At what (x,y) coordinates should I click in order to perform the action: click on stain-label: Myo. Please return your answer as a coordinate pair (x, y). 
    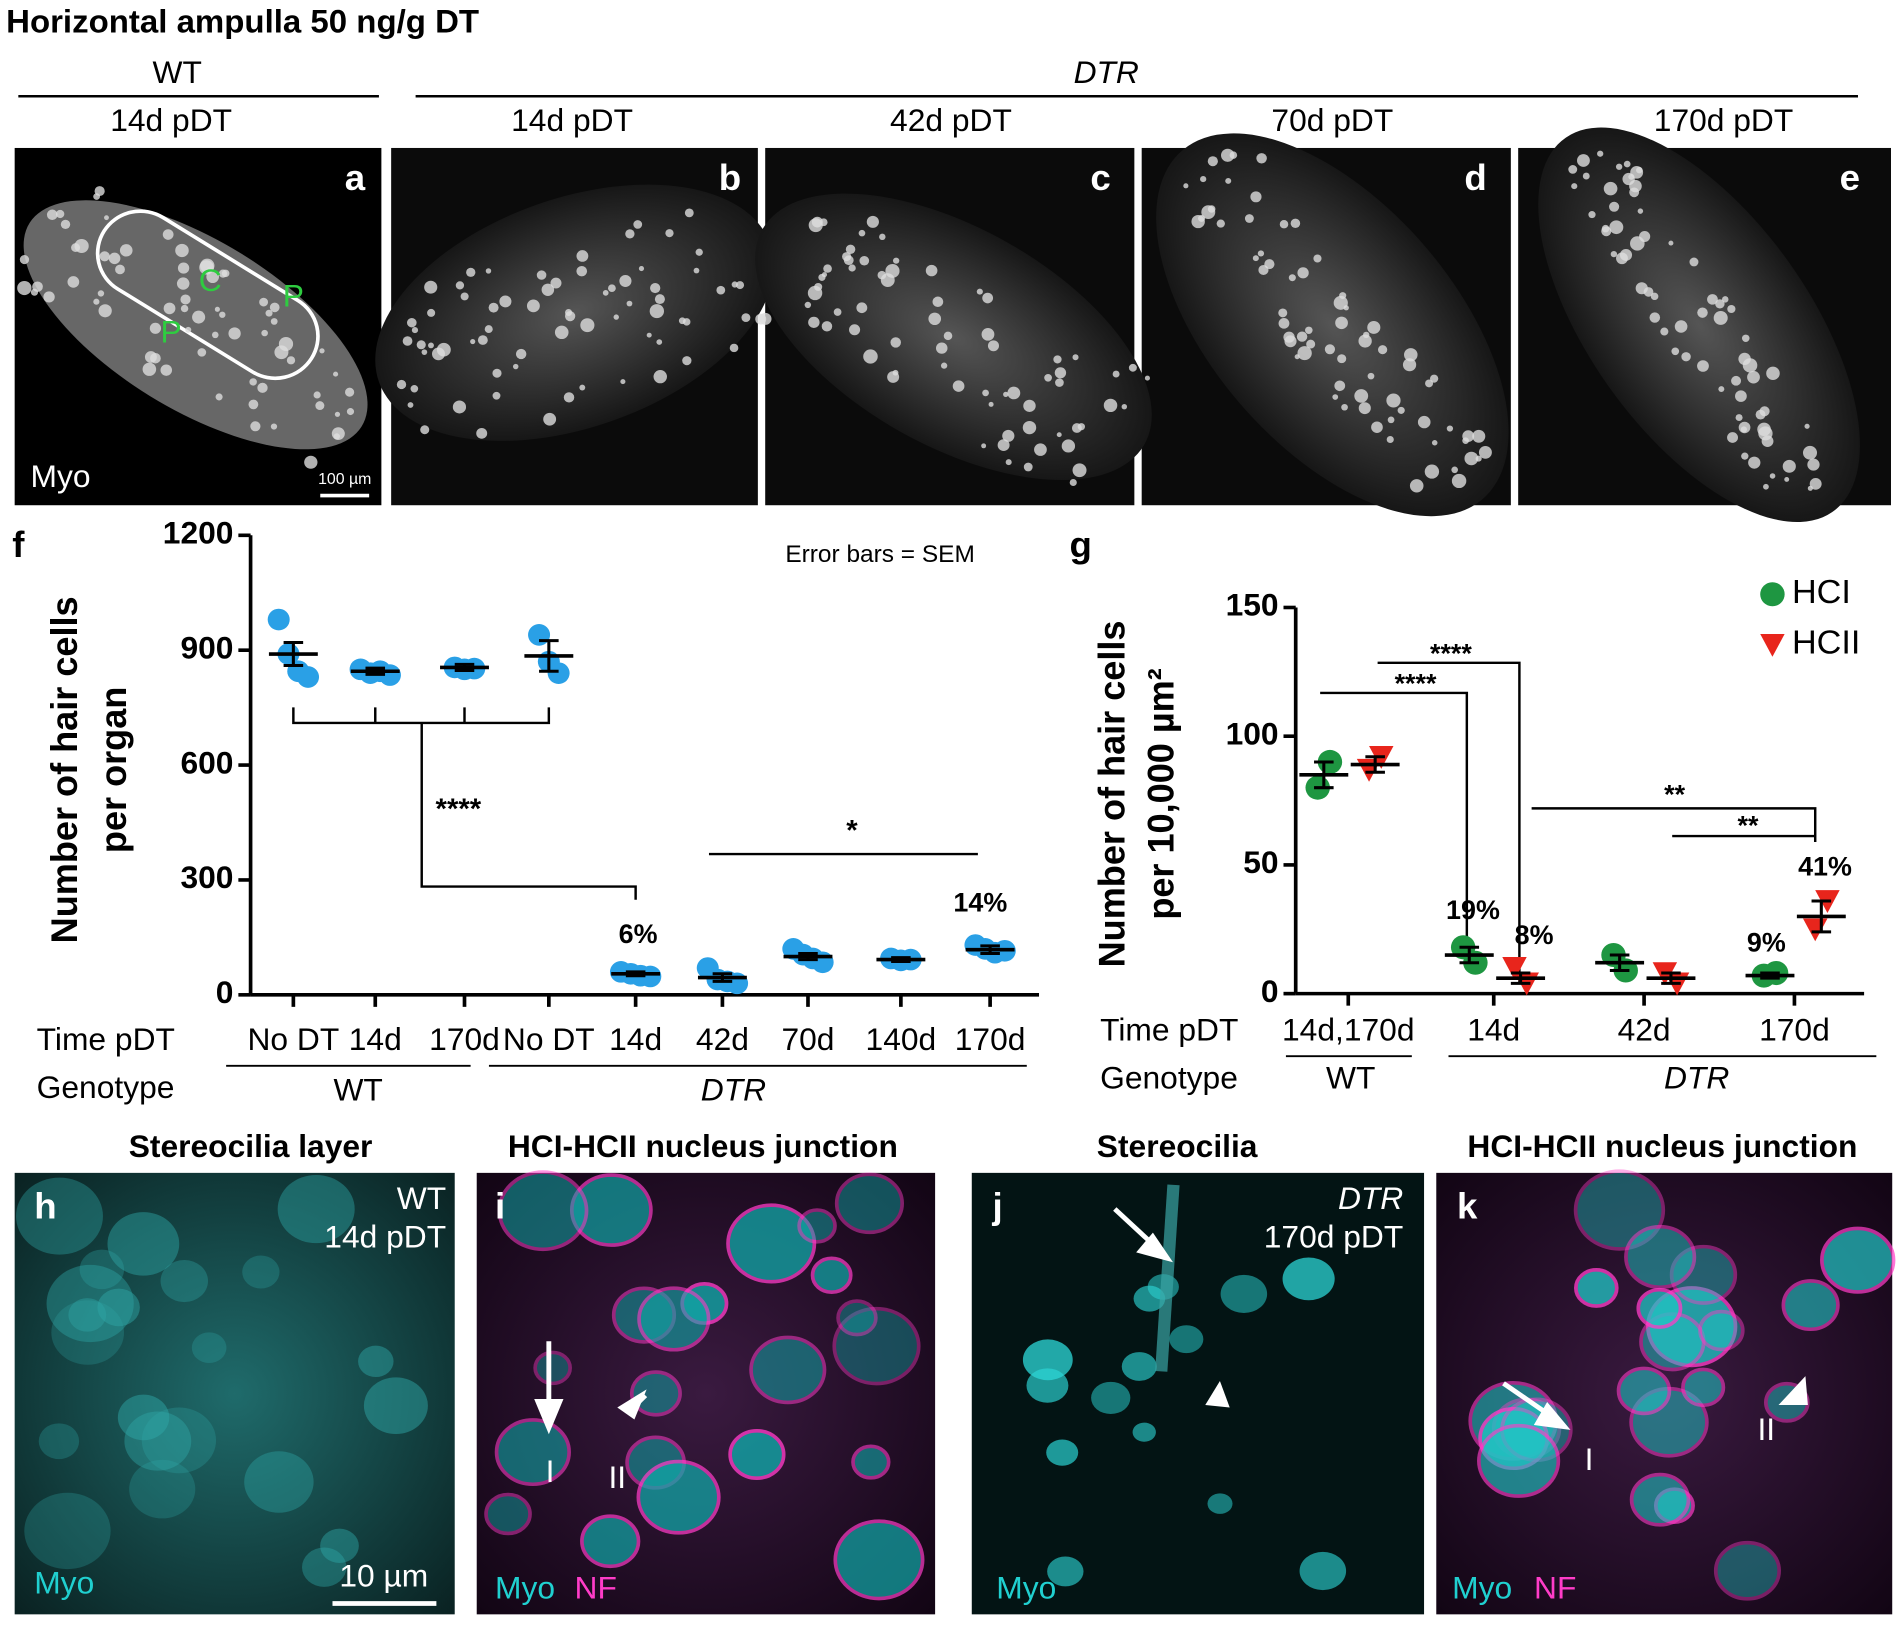
    Looking at the image, I should click on (525, 1588).